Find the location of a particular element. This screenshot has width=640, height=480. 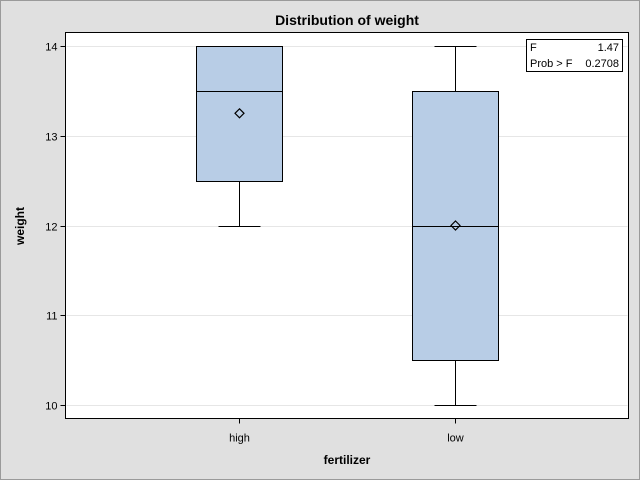

x-axis-title: fertilizer is located at coordinates (347, 460).